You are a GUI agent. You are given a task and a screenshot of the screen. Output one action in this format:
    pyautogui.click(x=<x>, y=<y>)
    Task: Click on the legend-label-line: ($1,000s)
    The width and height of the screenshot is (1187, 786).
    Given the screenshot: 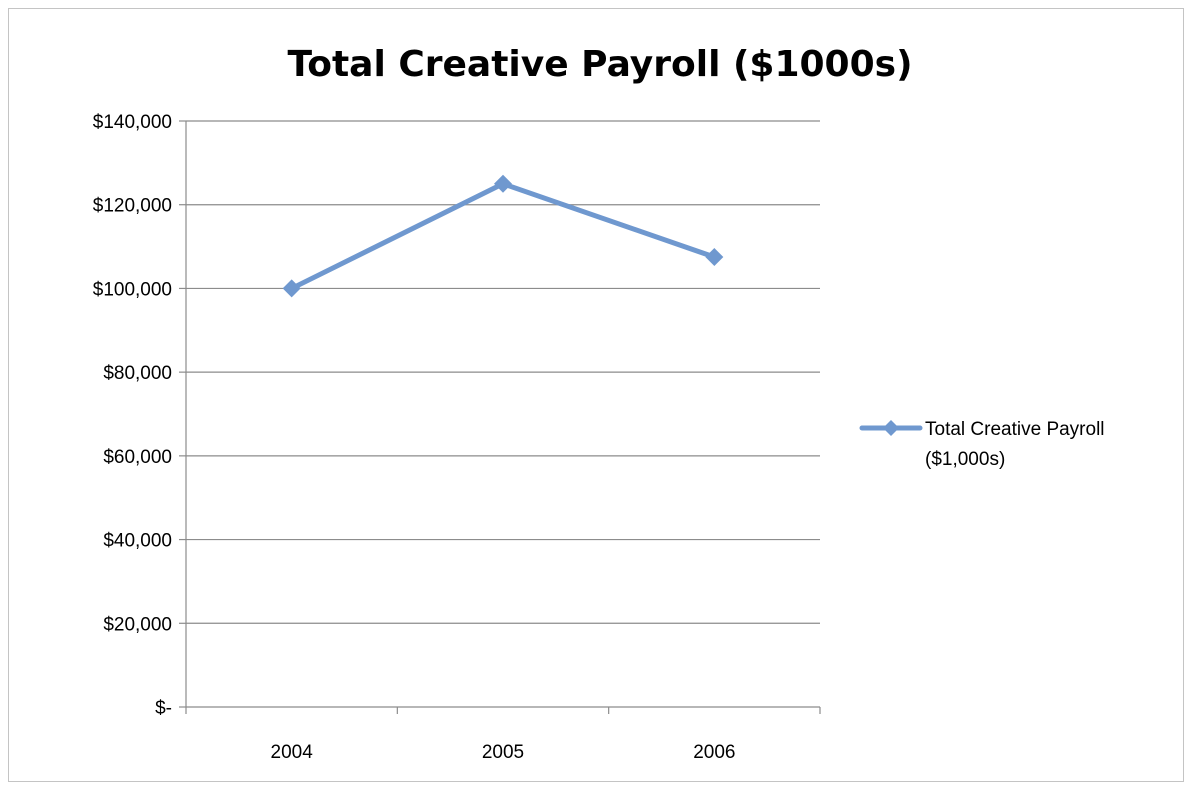 What is the action you would take?
    pyautogui.click(x=965, y=459)
    